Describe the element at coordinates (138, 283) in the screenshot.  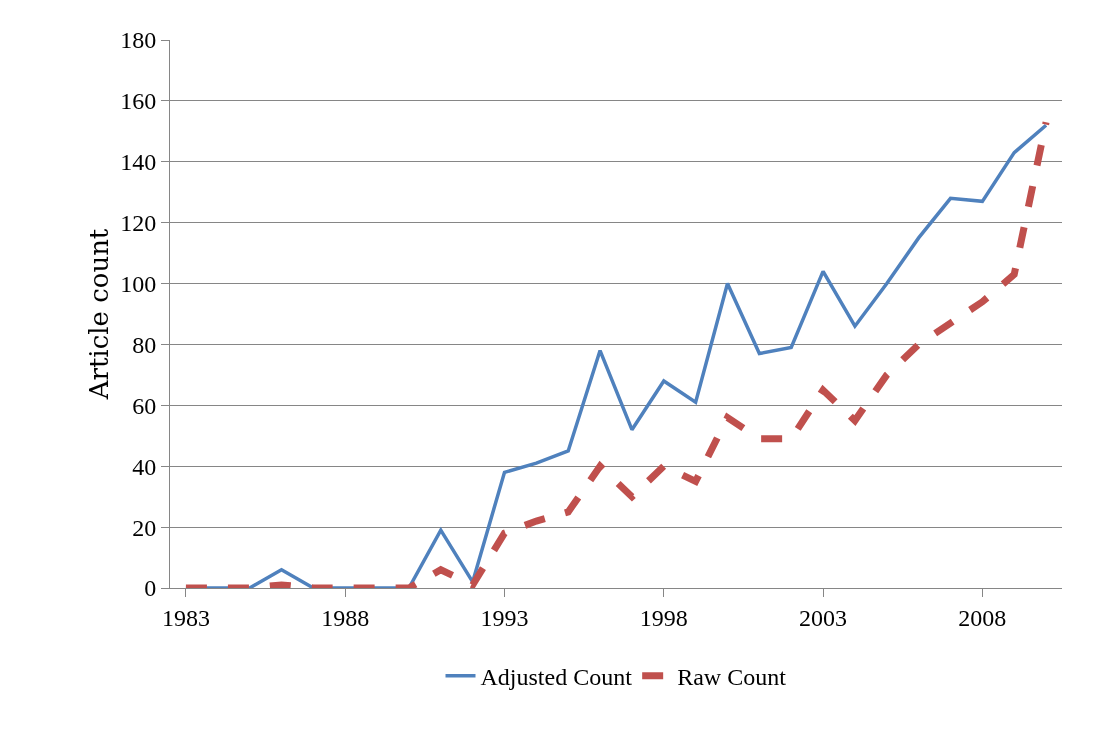
I see `y-tick-label: 100` at that location.